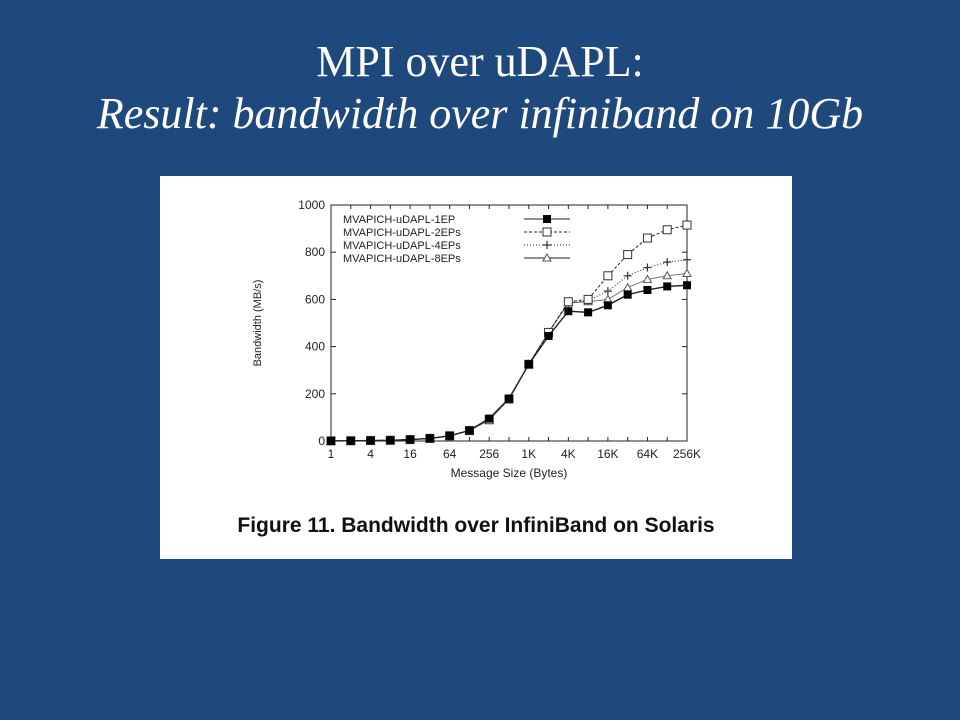 This screenshot has height=720, width=960. Describe the element at coordinates (607, 454) in the screenshot. I see `x-tick-label: 16K` at that location.